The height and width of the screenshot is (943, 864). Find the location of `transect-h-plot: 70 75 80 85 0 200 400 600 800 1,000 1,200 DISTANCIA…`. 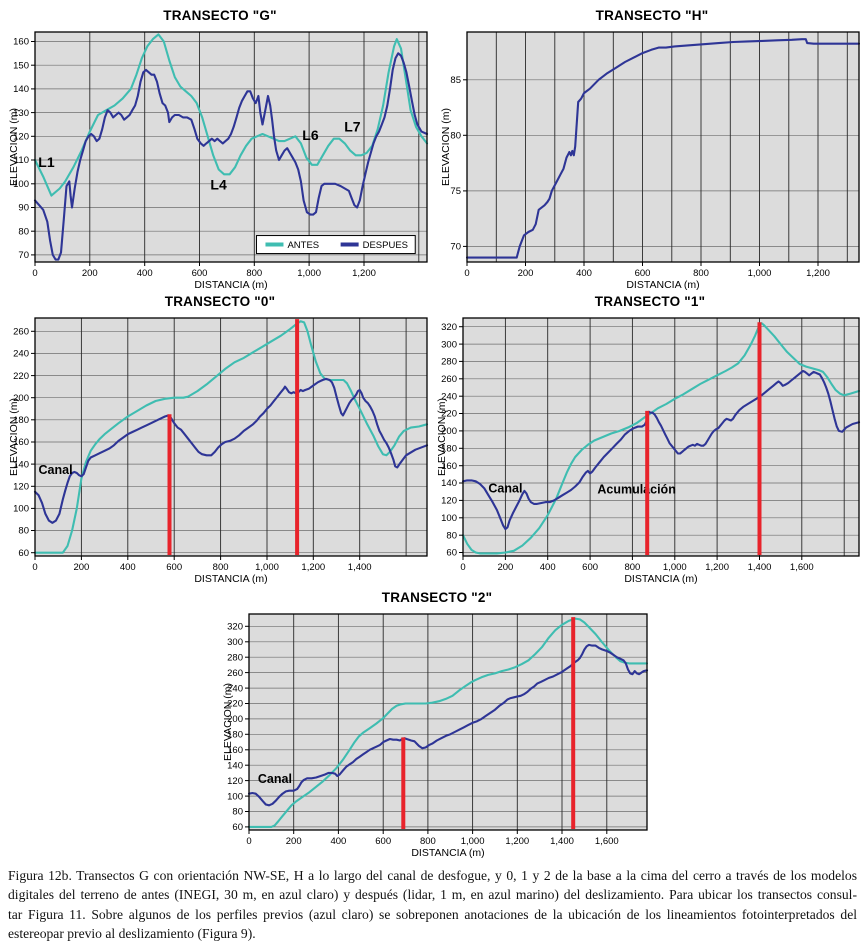

transect-h-plot: 70 75 80 85 0 200 400 600 800 1,000 1,200 DISTANCIA… is located at coordinates (650, 161).